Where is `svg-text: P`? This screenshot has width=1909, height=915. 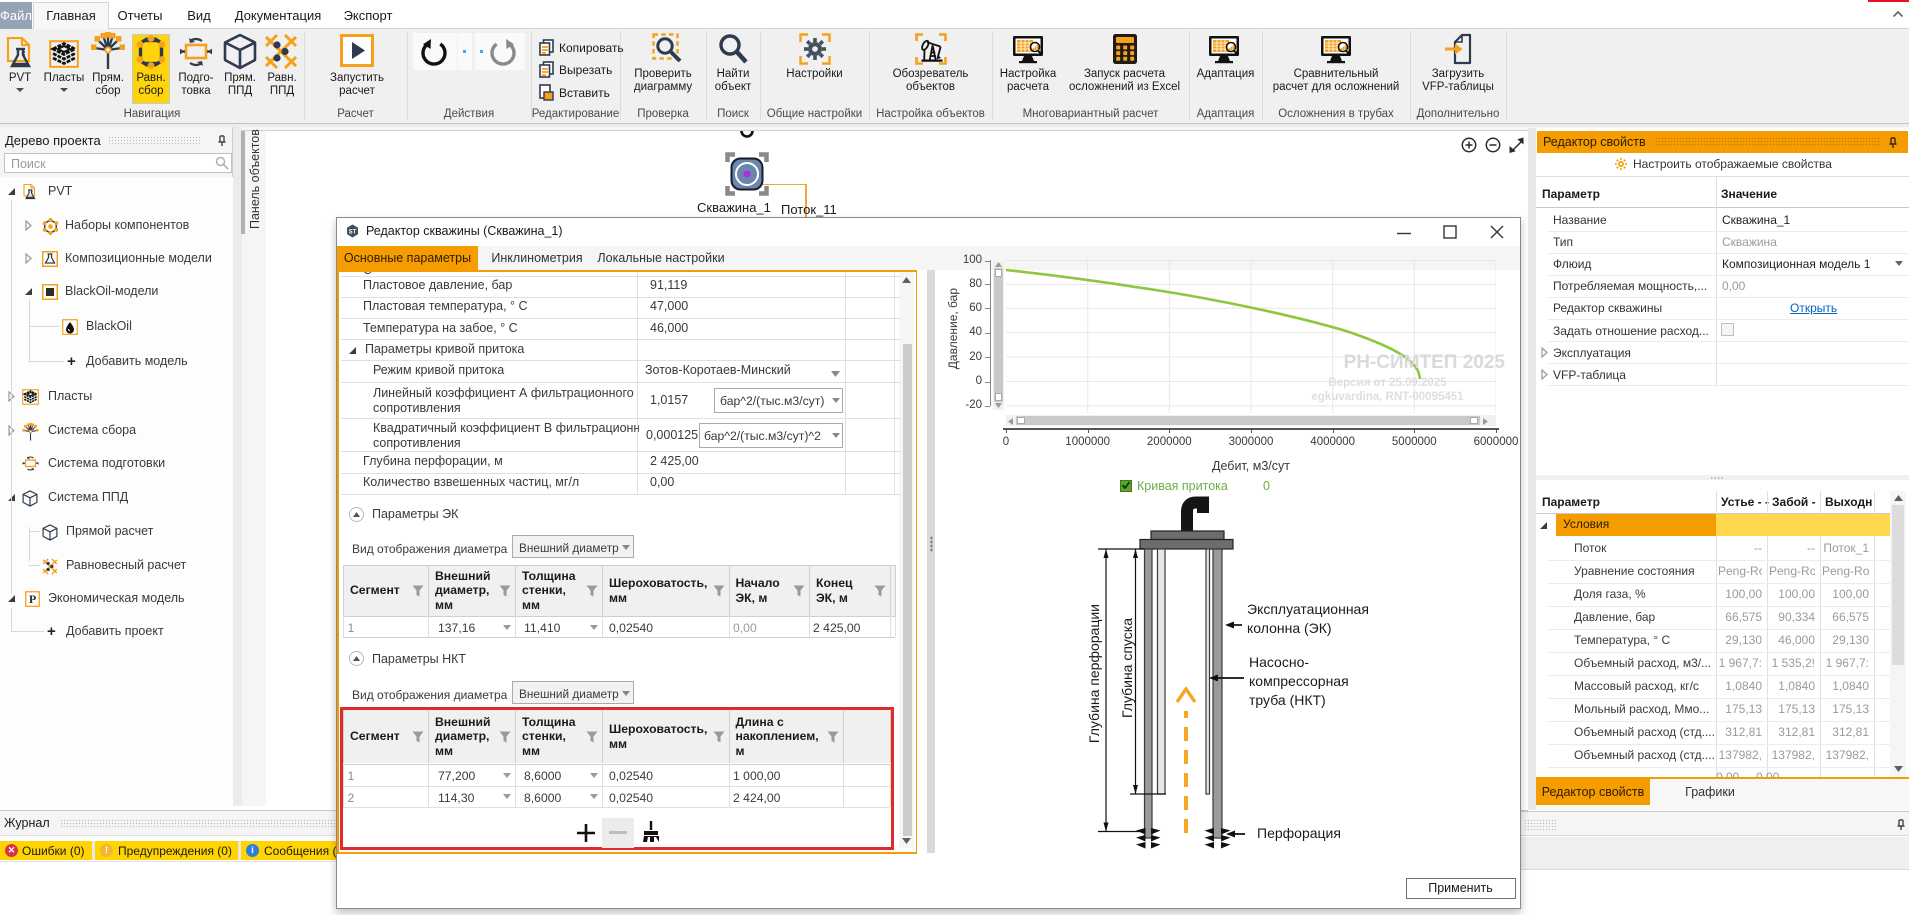 svg-text: P is located at coordinates (32, 599).